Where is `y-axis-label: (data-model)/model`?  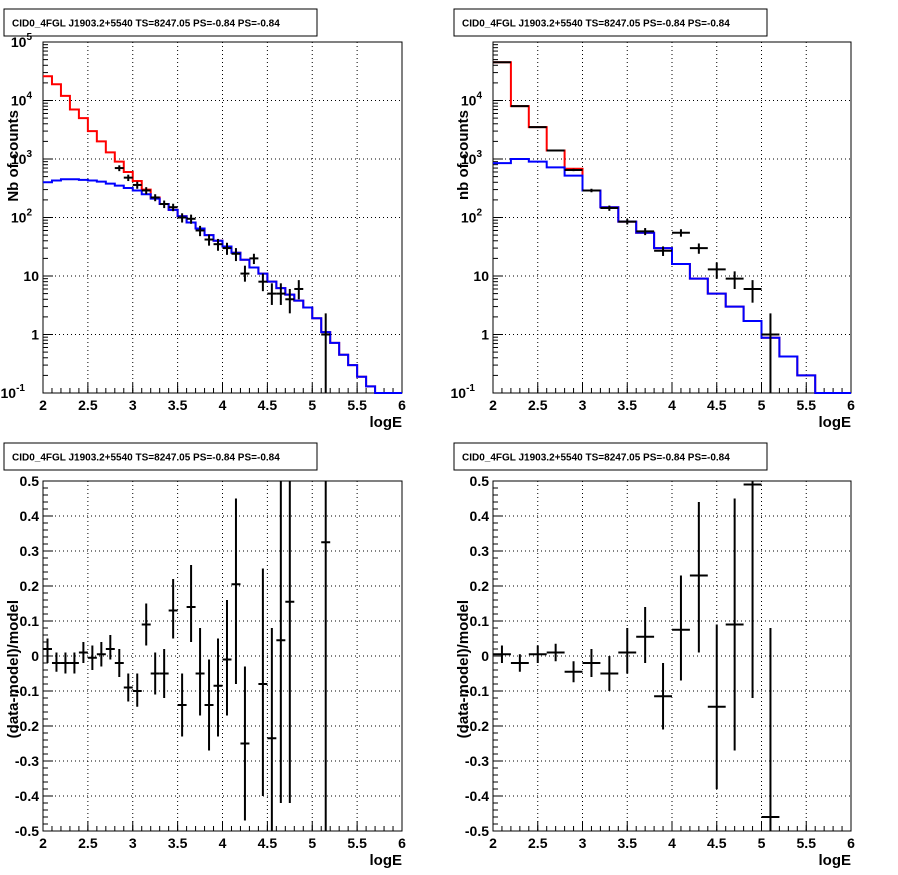 y-axis-label: (data-model)/model is located at coordinates (463, 669).